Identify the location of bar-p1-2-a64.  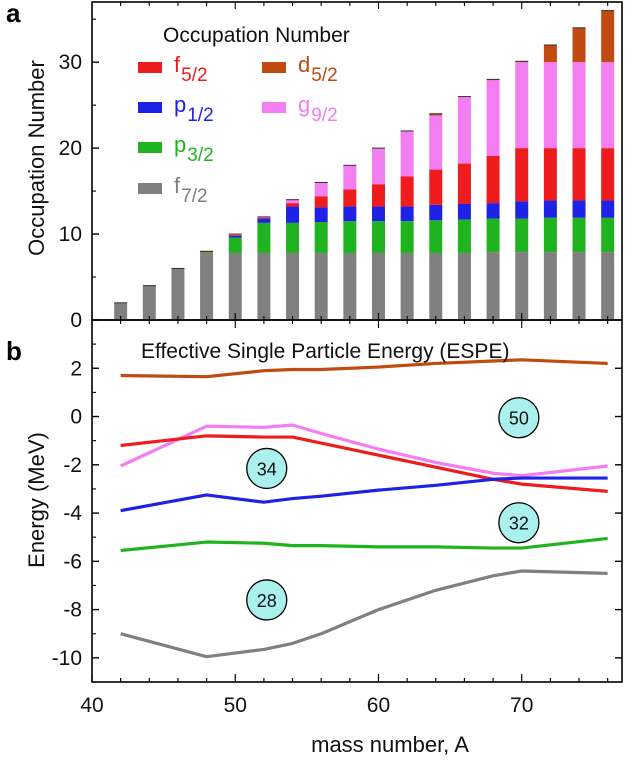
(436, 212).